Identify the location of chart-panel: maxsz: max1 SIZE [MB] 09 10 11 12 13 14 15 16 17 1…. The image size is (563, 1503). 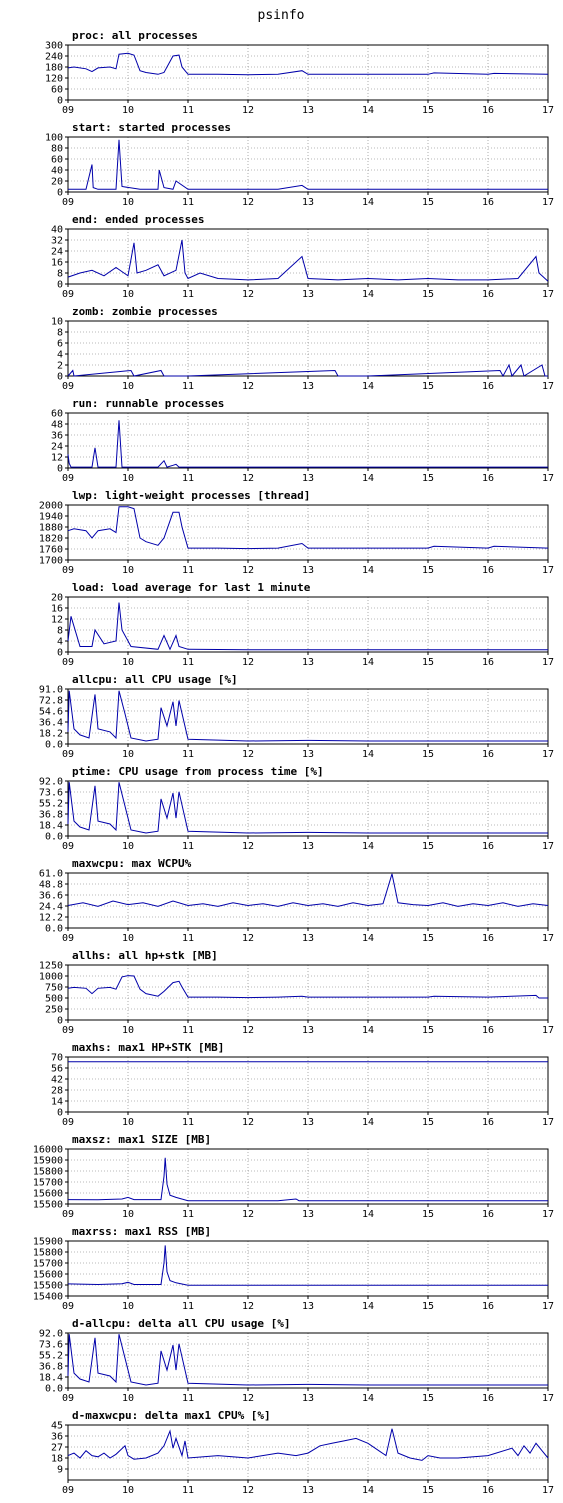
(293, 1176).